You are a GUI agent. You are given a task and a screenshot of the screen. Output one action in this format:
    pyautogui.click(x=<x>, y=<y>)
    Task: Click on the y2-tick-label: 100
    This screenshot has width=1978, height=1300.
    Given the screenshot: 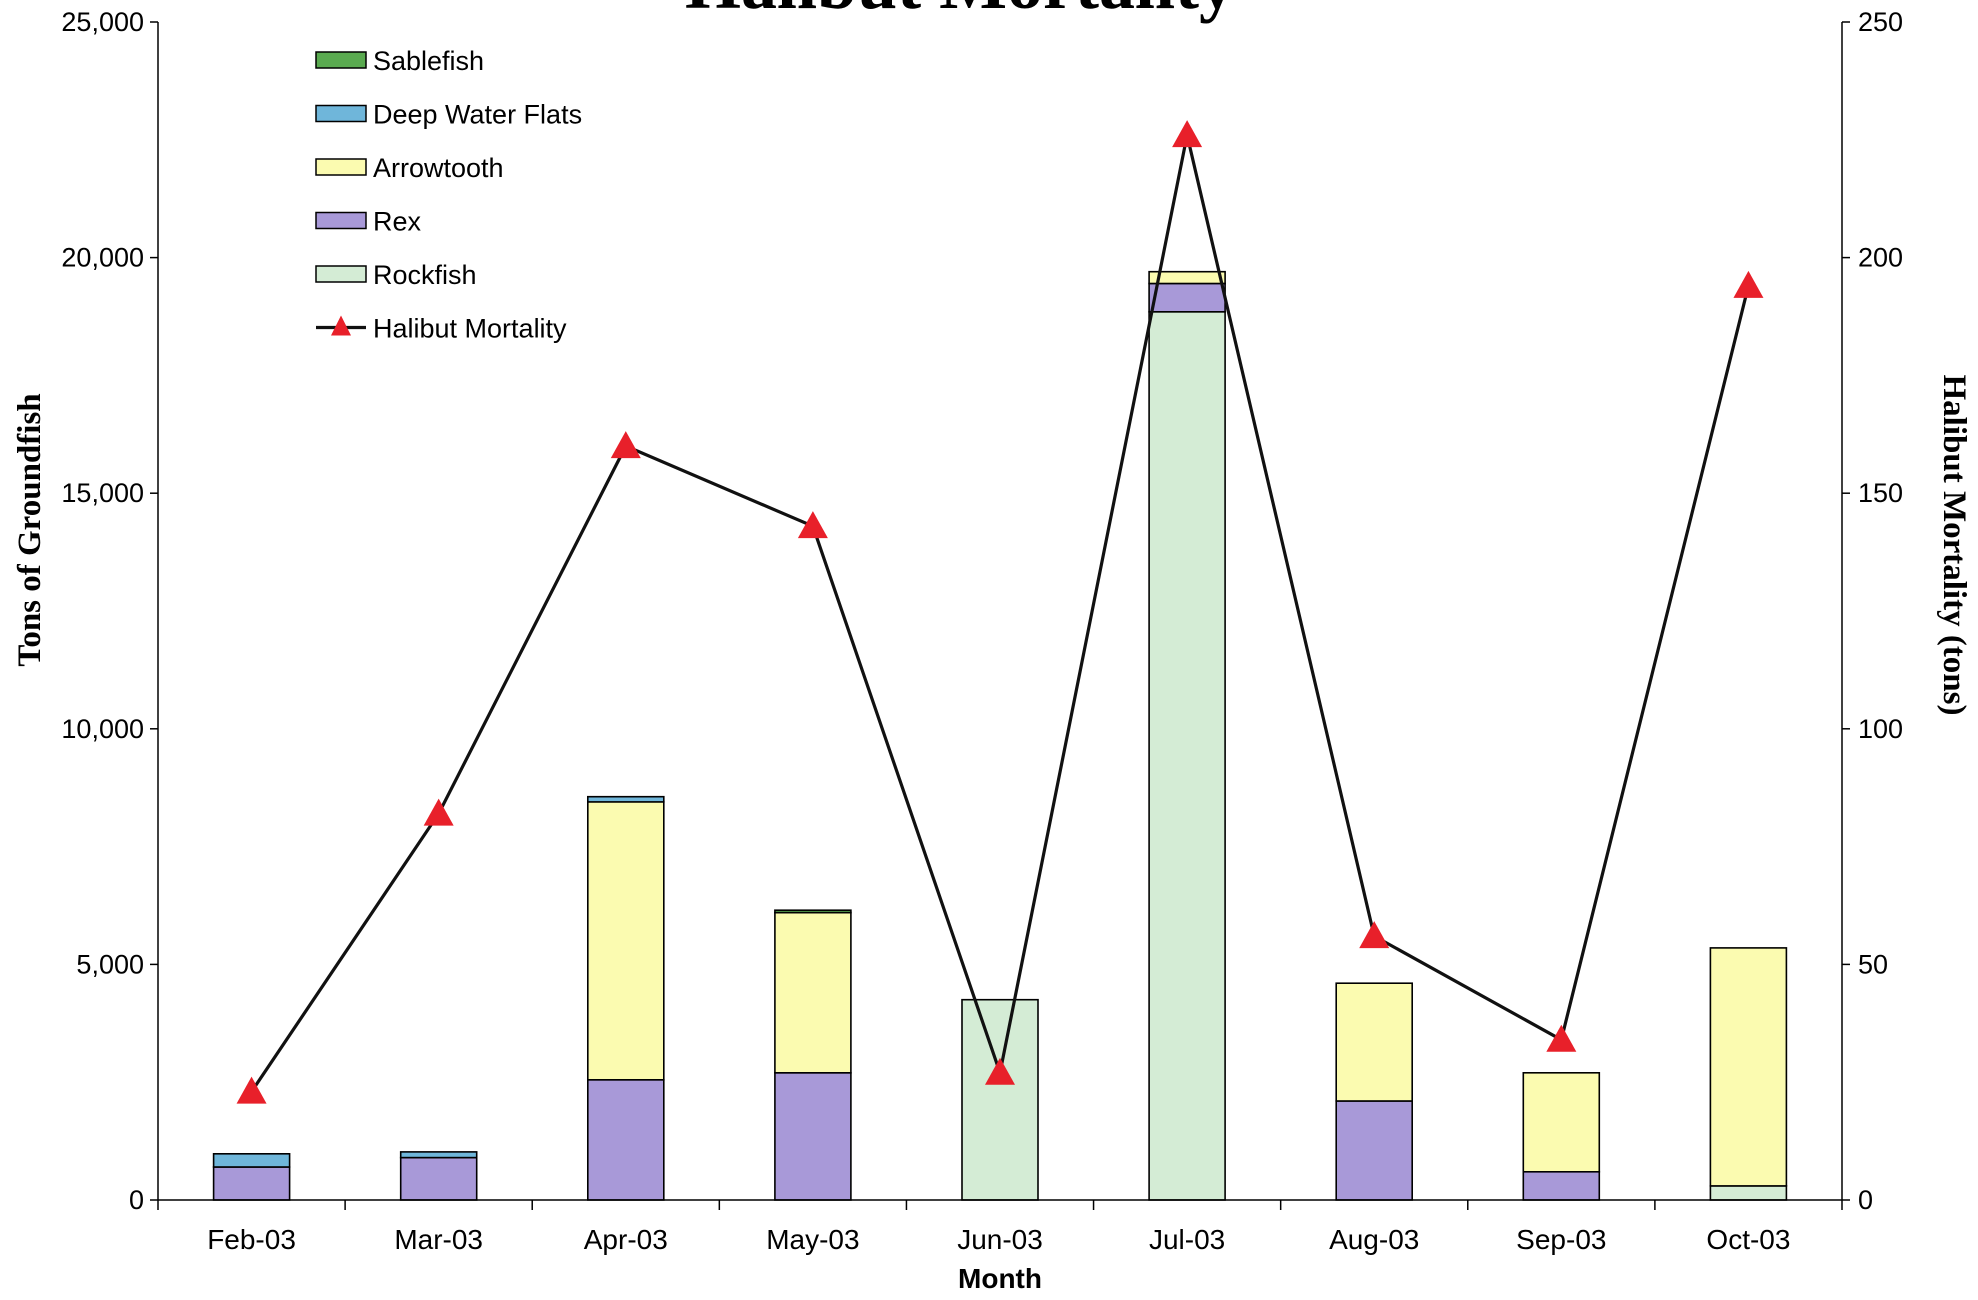 What is the action you would take?
    pyautogui.click(x=1880, y=729)
    